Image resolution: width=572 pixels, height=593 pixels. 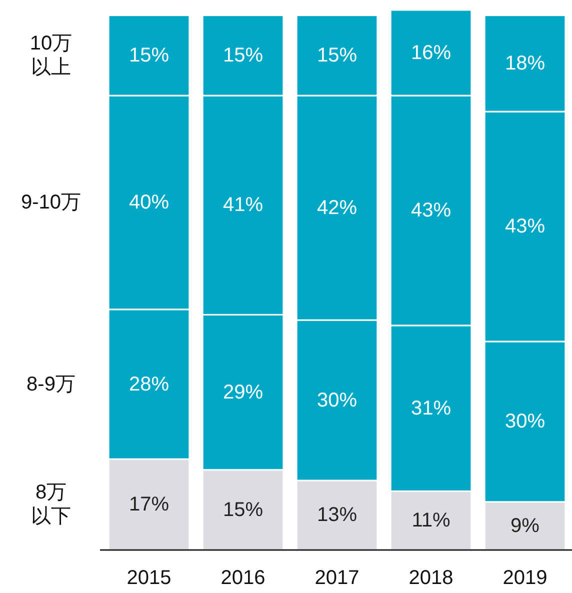 What do you see at coordinates (51, 505) in the screenshot?
I see `series-label: 8万以下` at bounding box center [51, 505].